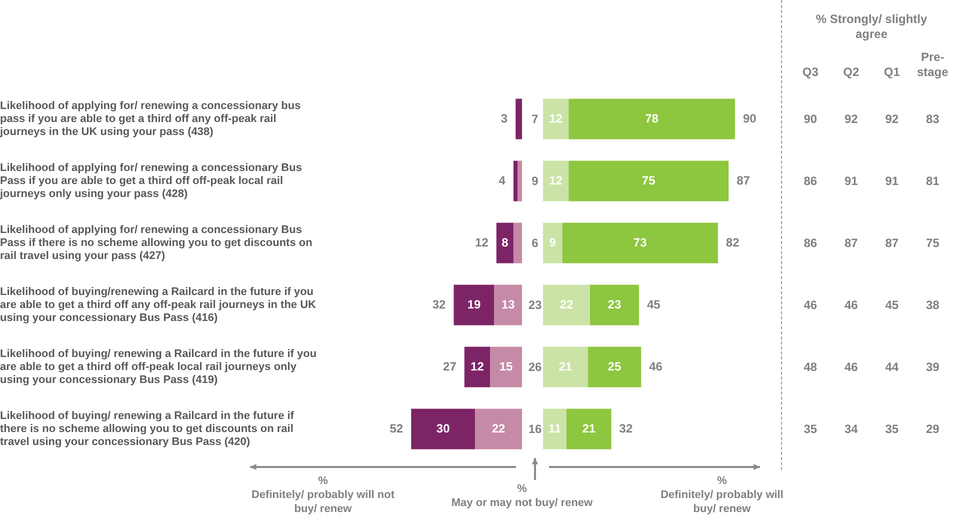  What do you see at coordinates (502, 180) in the screenshot?
I see `total-label: 4` at bounding box center [502, 180].